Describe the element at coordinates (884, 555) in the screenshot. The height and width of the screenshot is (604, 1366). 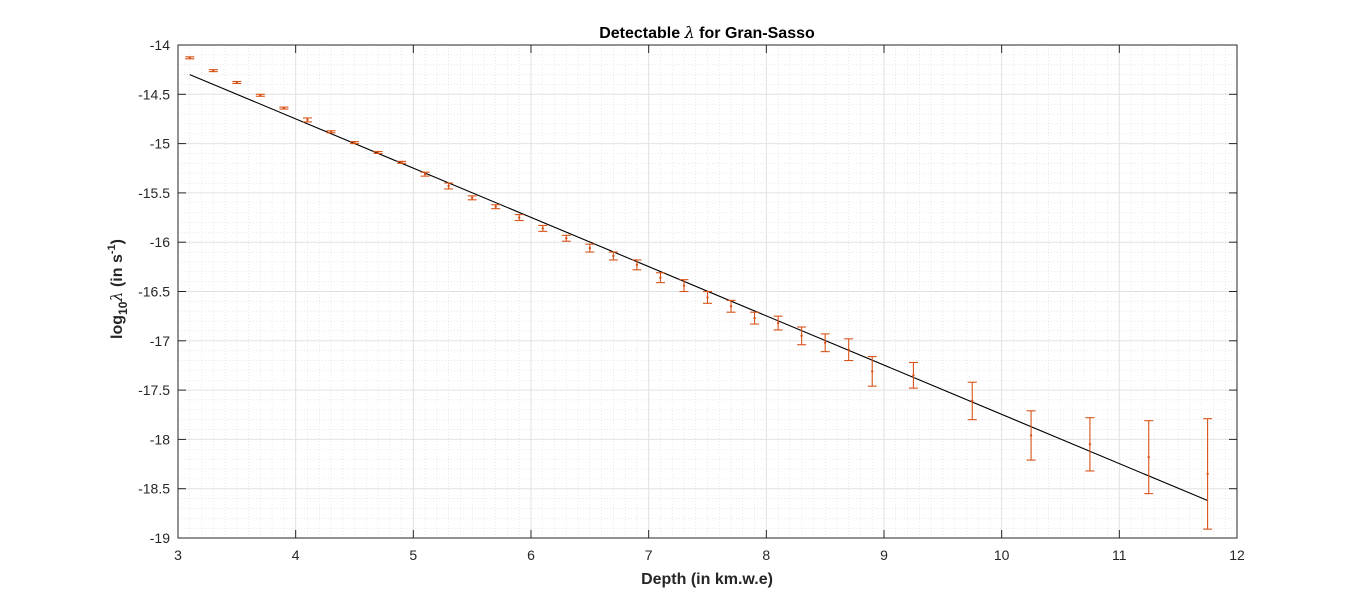
I see `x-tick-label: 9` at that location.